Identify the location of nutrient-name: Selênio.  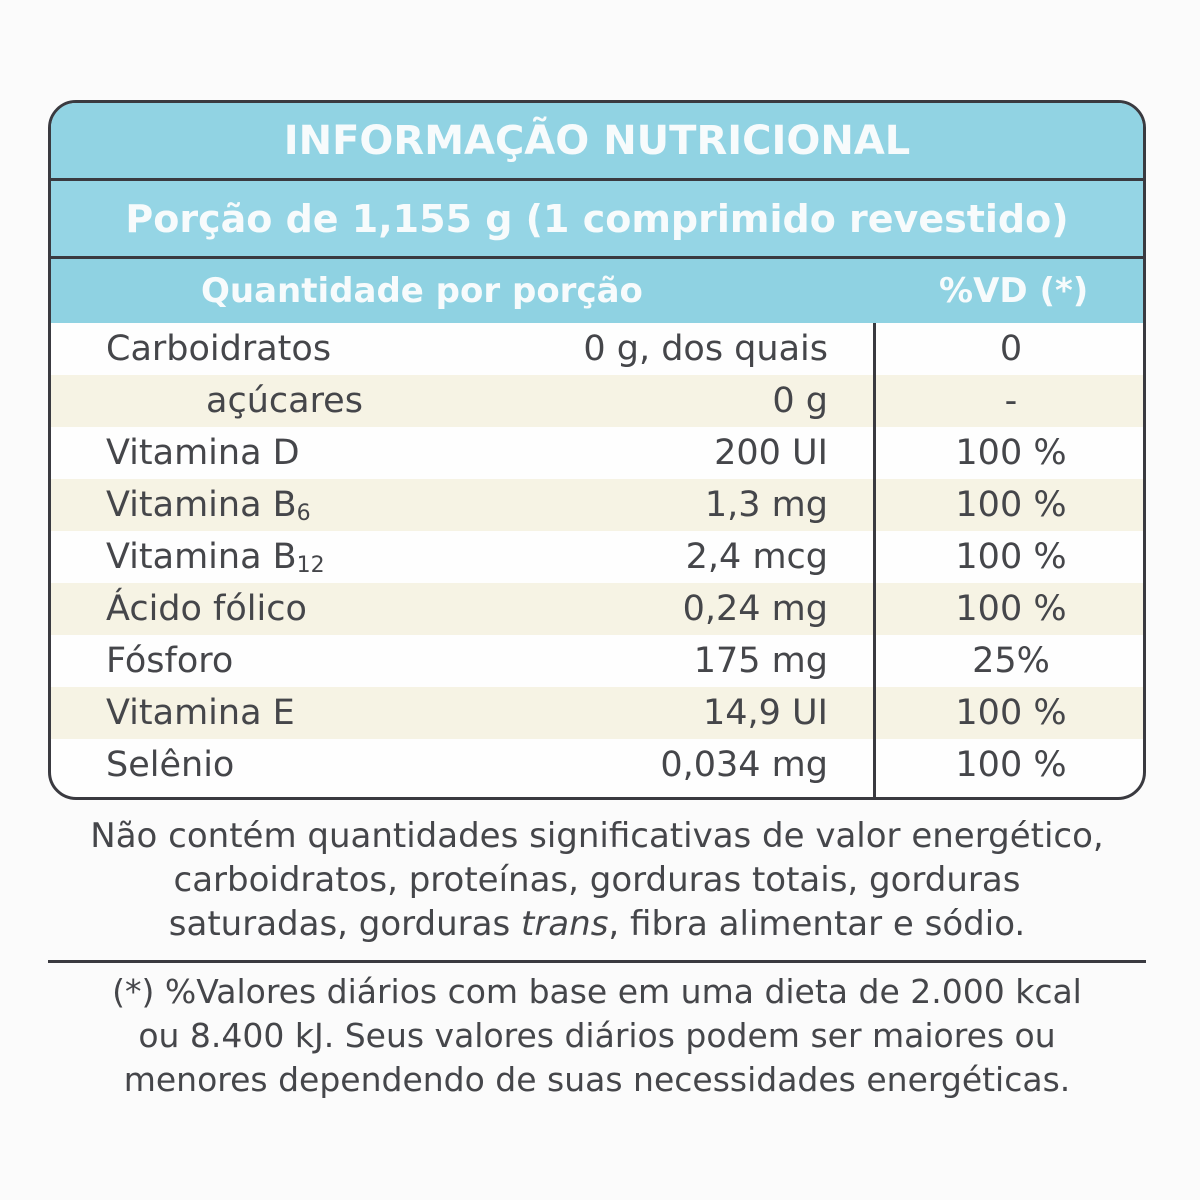
(170, 765).